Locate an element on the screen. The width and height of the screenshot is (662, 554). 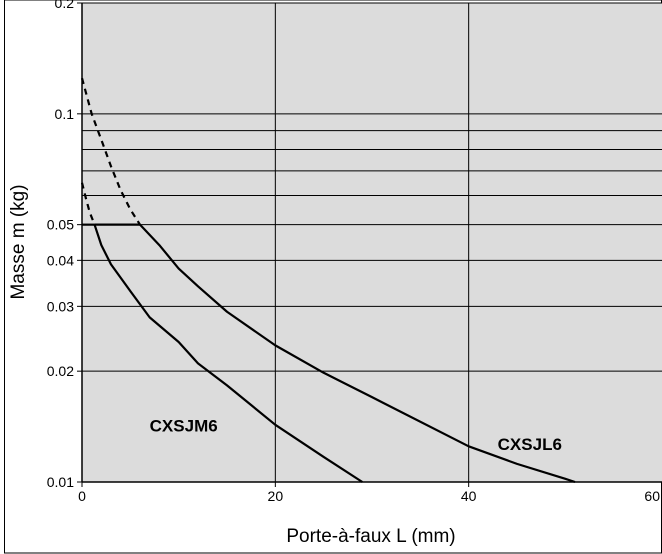
series-cxsjm6-dashed-line is located at coordinates (88, 204).